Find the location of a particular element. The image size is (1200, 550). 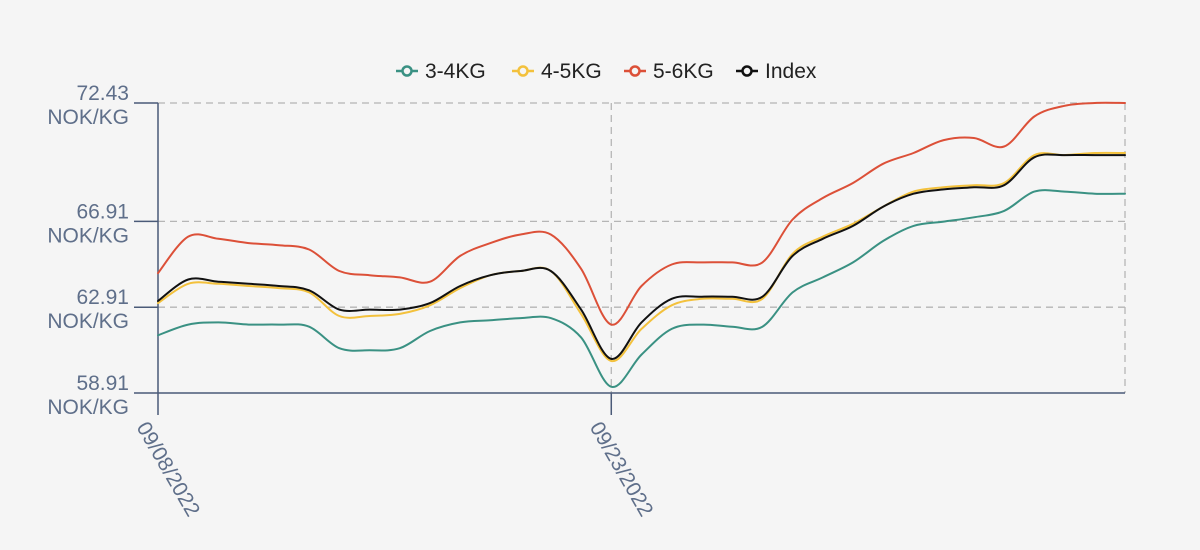

y-tick-label: 62.91 is located at coordinates (102, 297).